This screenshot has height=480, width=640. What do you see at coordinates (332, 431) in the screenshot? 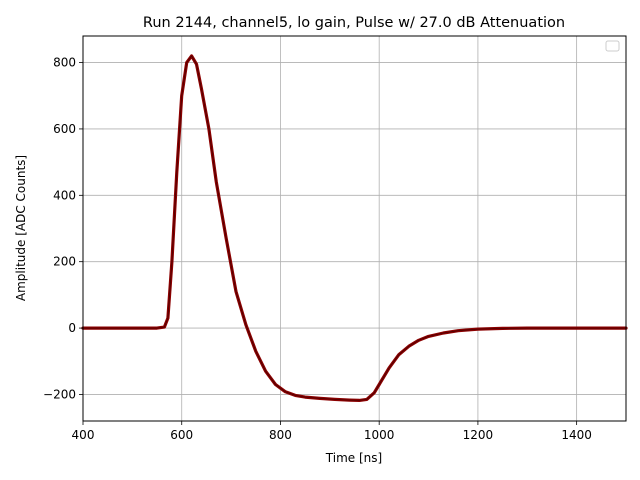
I see `x-axis: 400 600 800 1000 1200 1400` at bounding box center [332, 431].